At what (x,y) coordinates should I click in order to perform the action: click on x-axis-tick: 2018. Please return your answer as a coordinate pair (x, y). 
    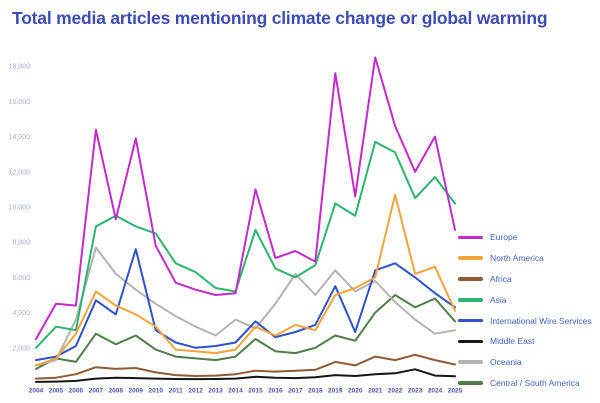
    Looking at the image, I should click on (315, 391).